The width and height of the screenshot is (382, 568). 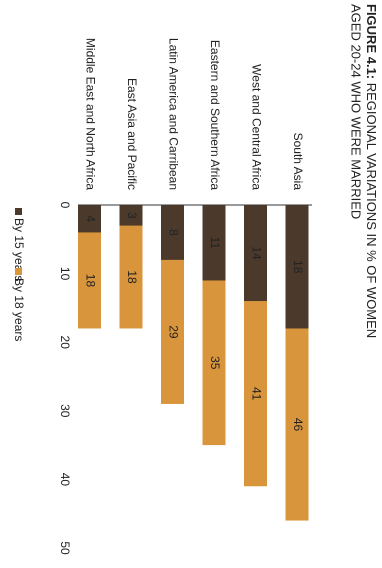 What do you see at coordinates (173, 114) in the screenshot?
I see `y-tick-label: Latin America and Carribean` at bounding box center [173, 114].